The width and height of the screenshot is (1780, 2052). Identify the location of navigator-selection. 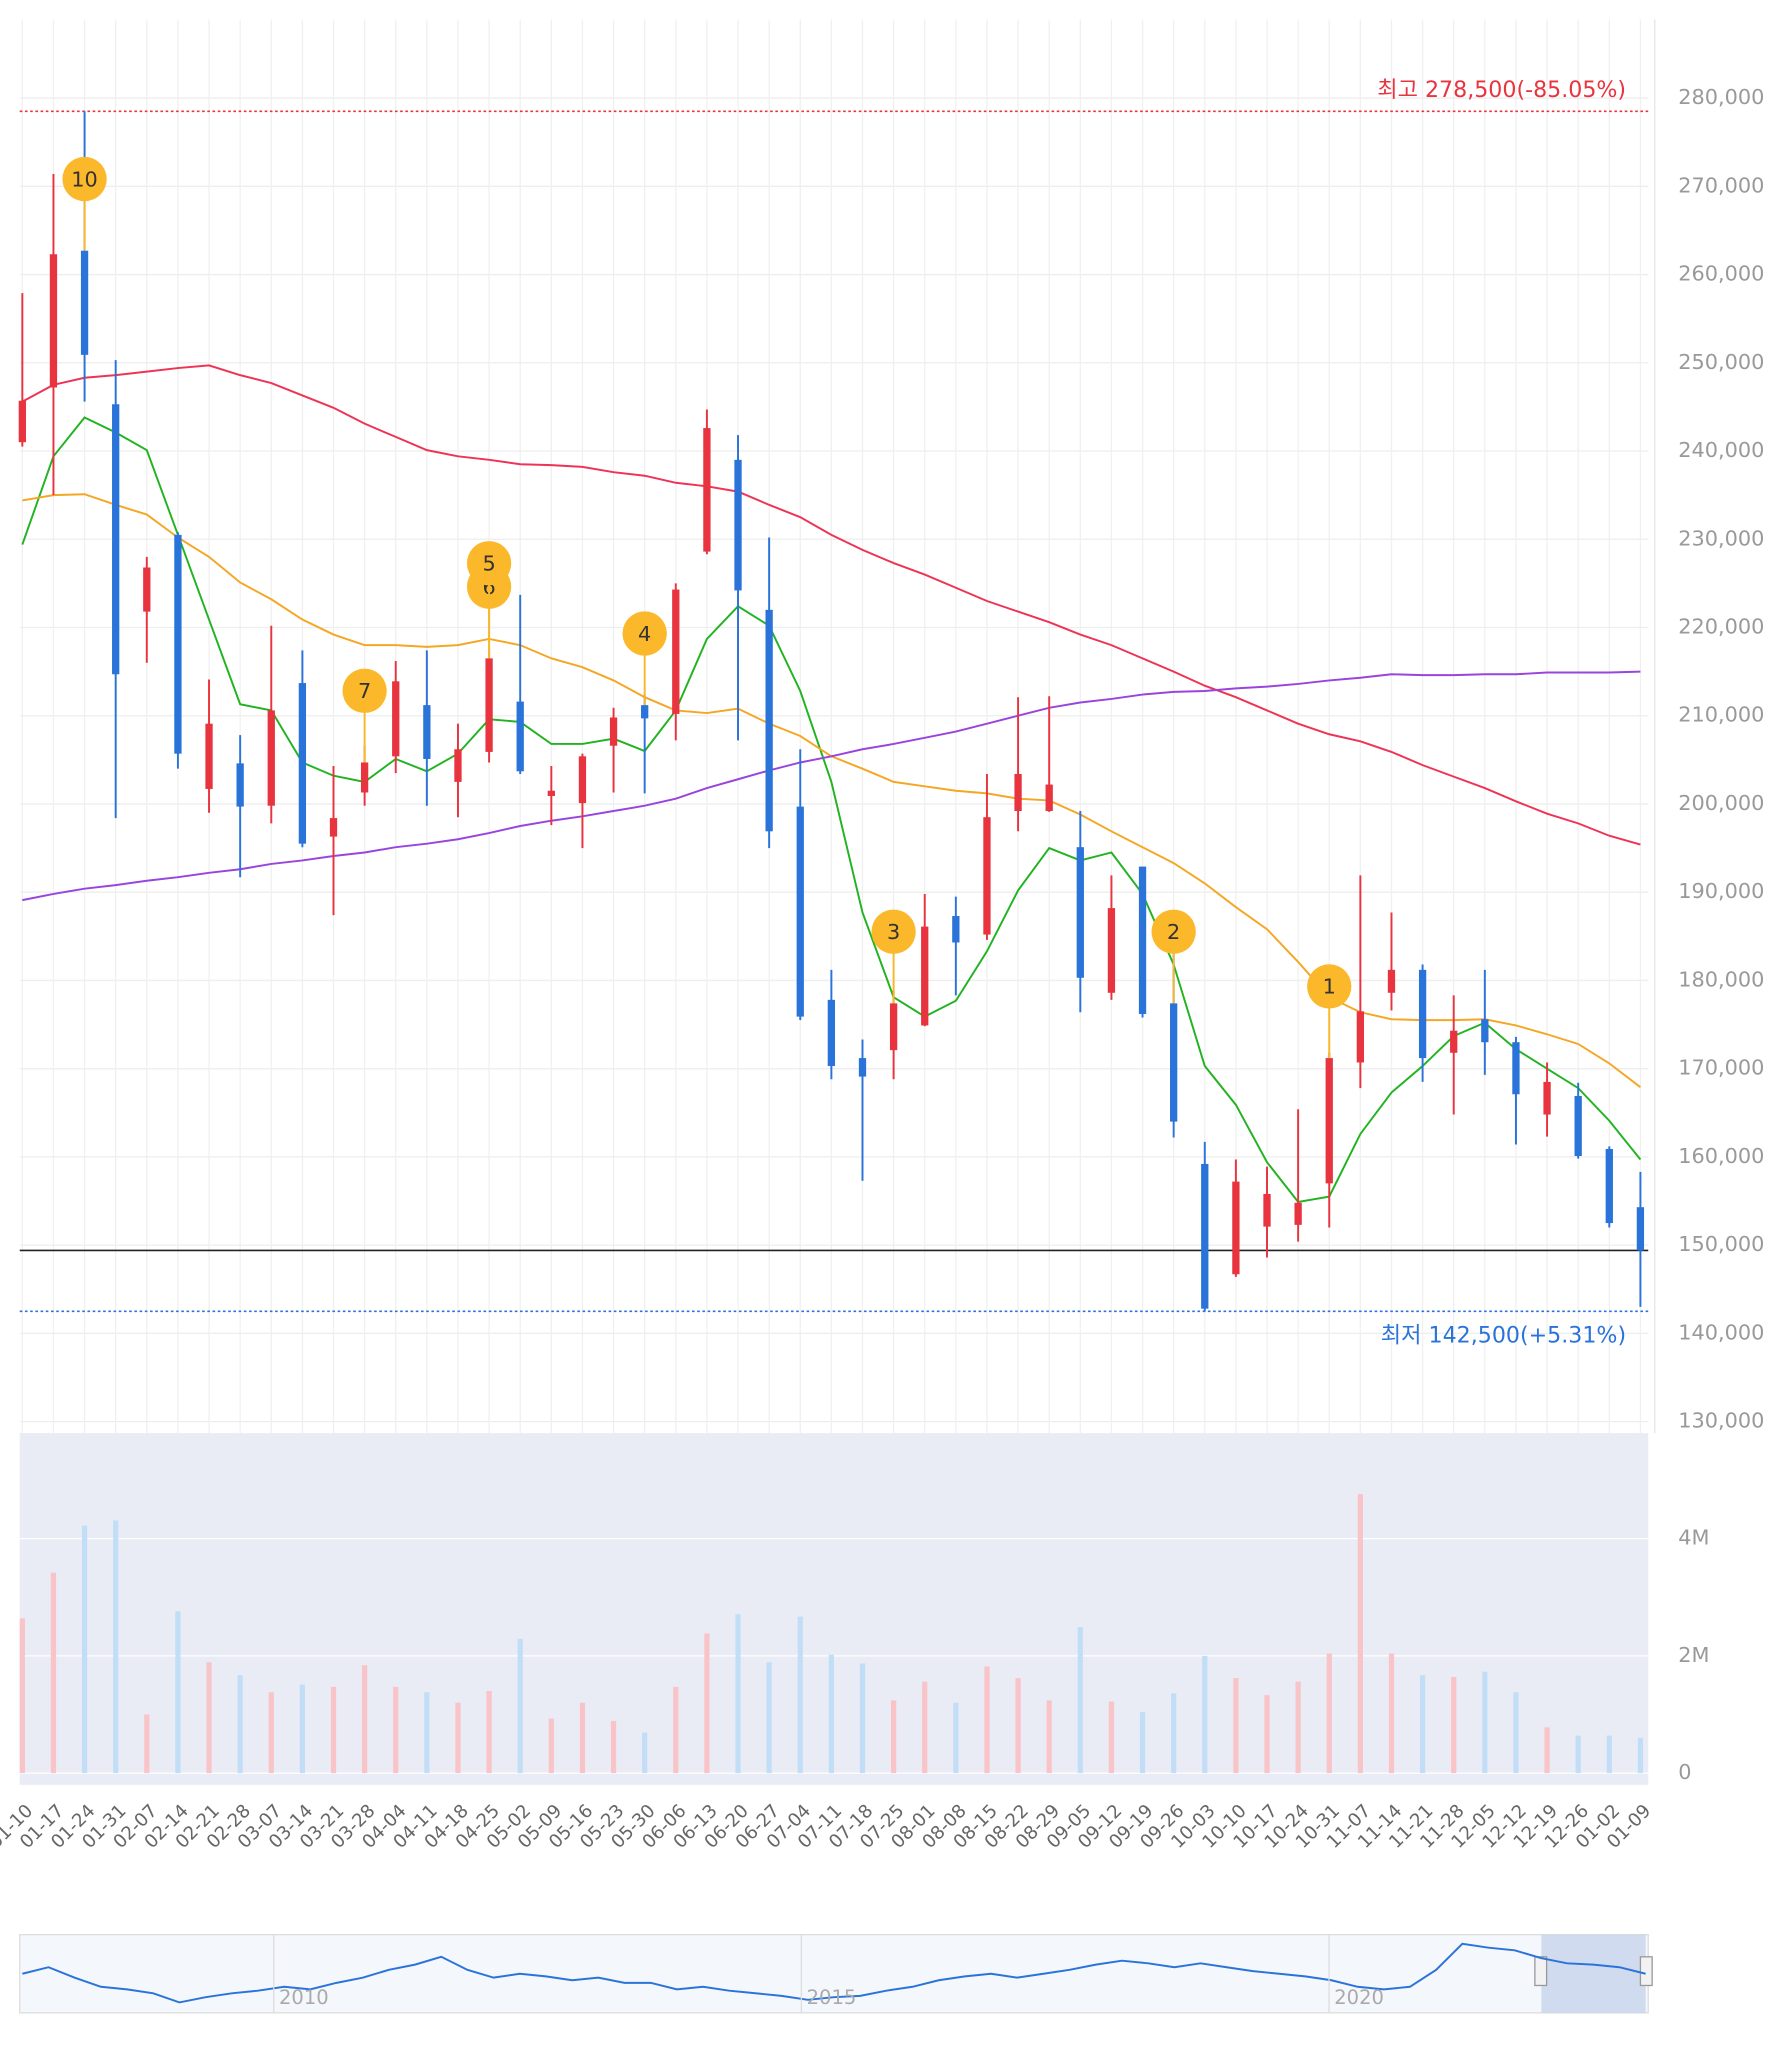
(1593, 1973).